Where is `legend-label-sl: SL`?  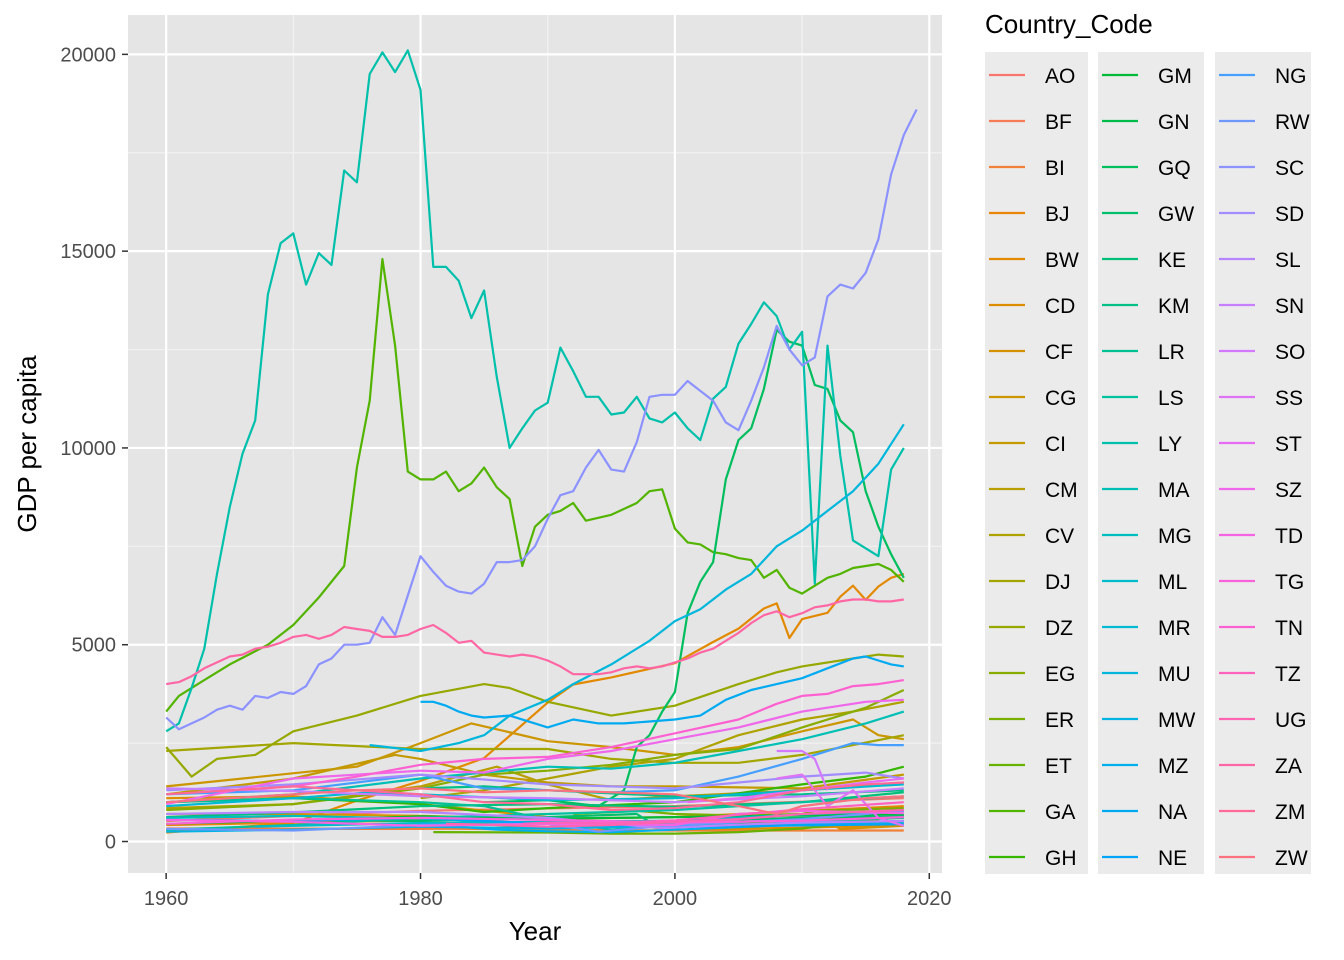
legend-label-sl: SL is located at coordinates (1288, 260).